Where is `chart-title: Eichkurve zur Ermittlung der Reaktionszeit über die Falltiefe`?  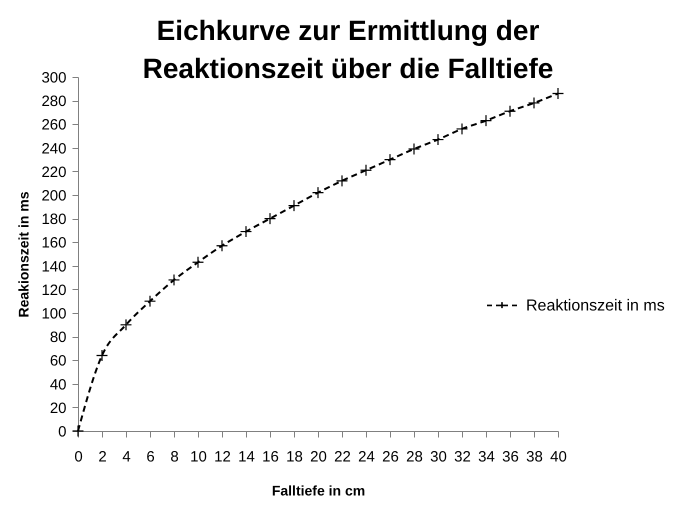
chart-title: Eichkurve zur Ermittlung der Reaktionszeit über die Falltiefe is located at coordinates (348, 49).